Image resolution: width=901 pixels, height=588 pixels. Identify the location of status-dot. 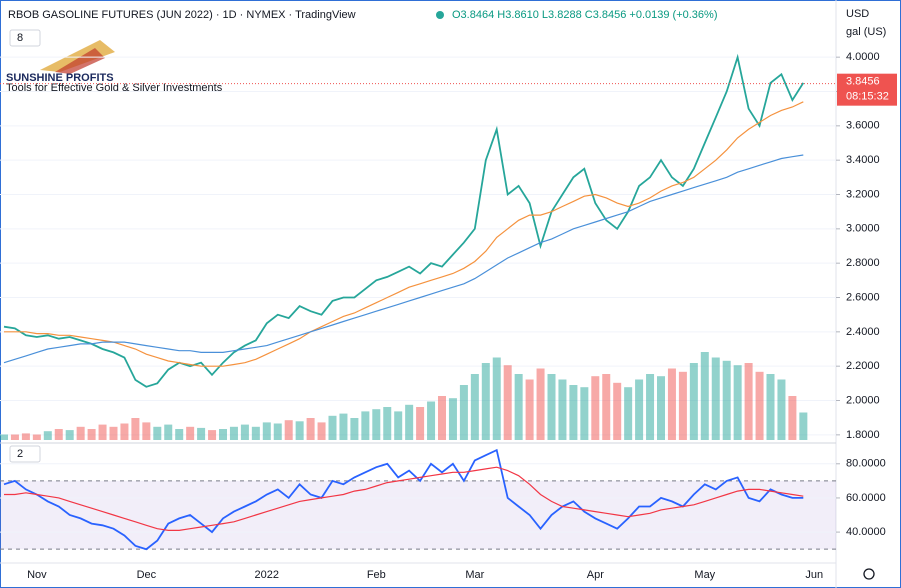
(440, 15).